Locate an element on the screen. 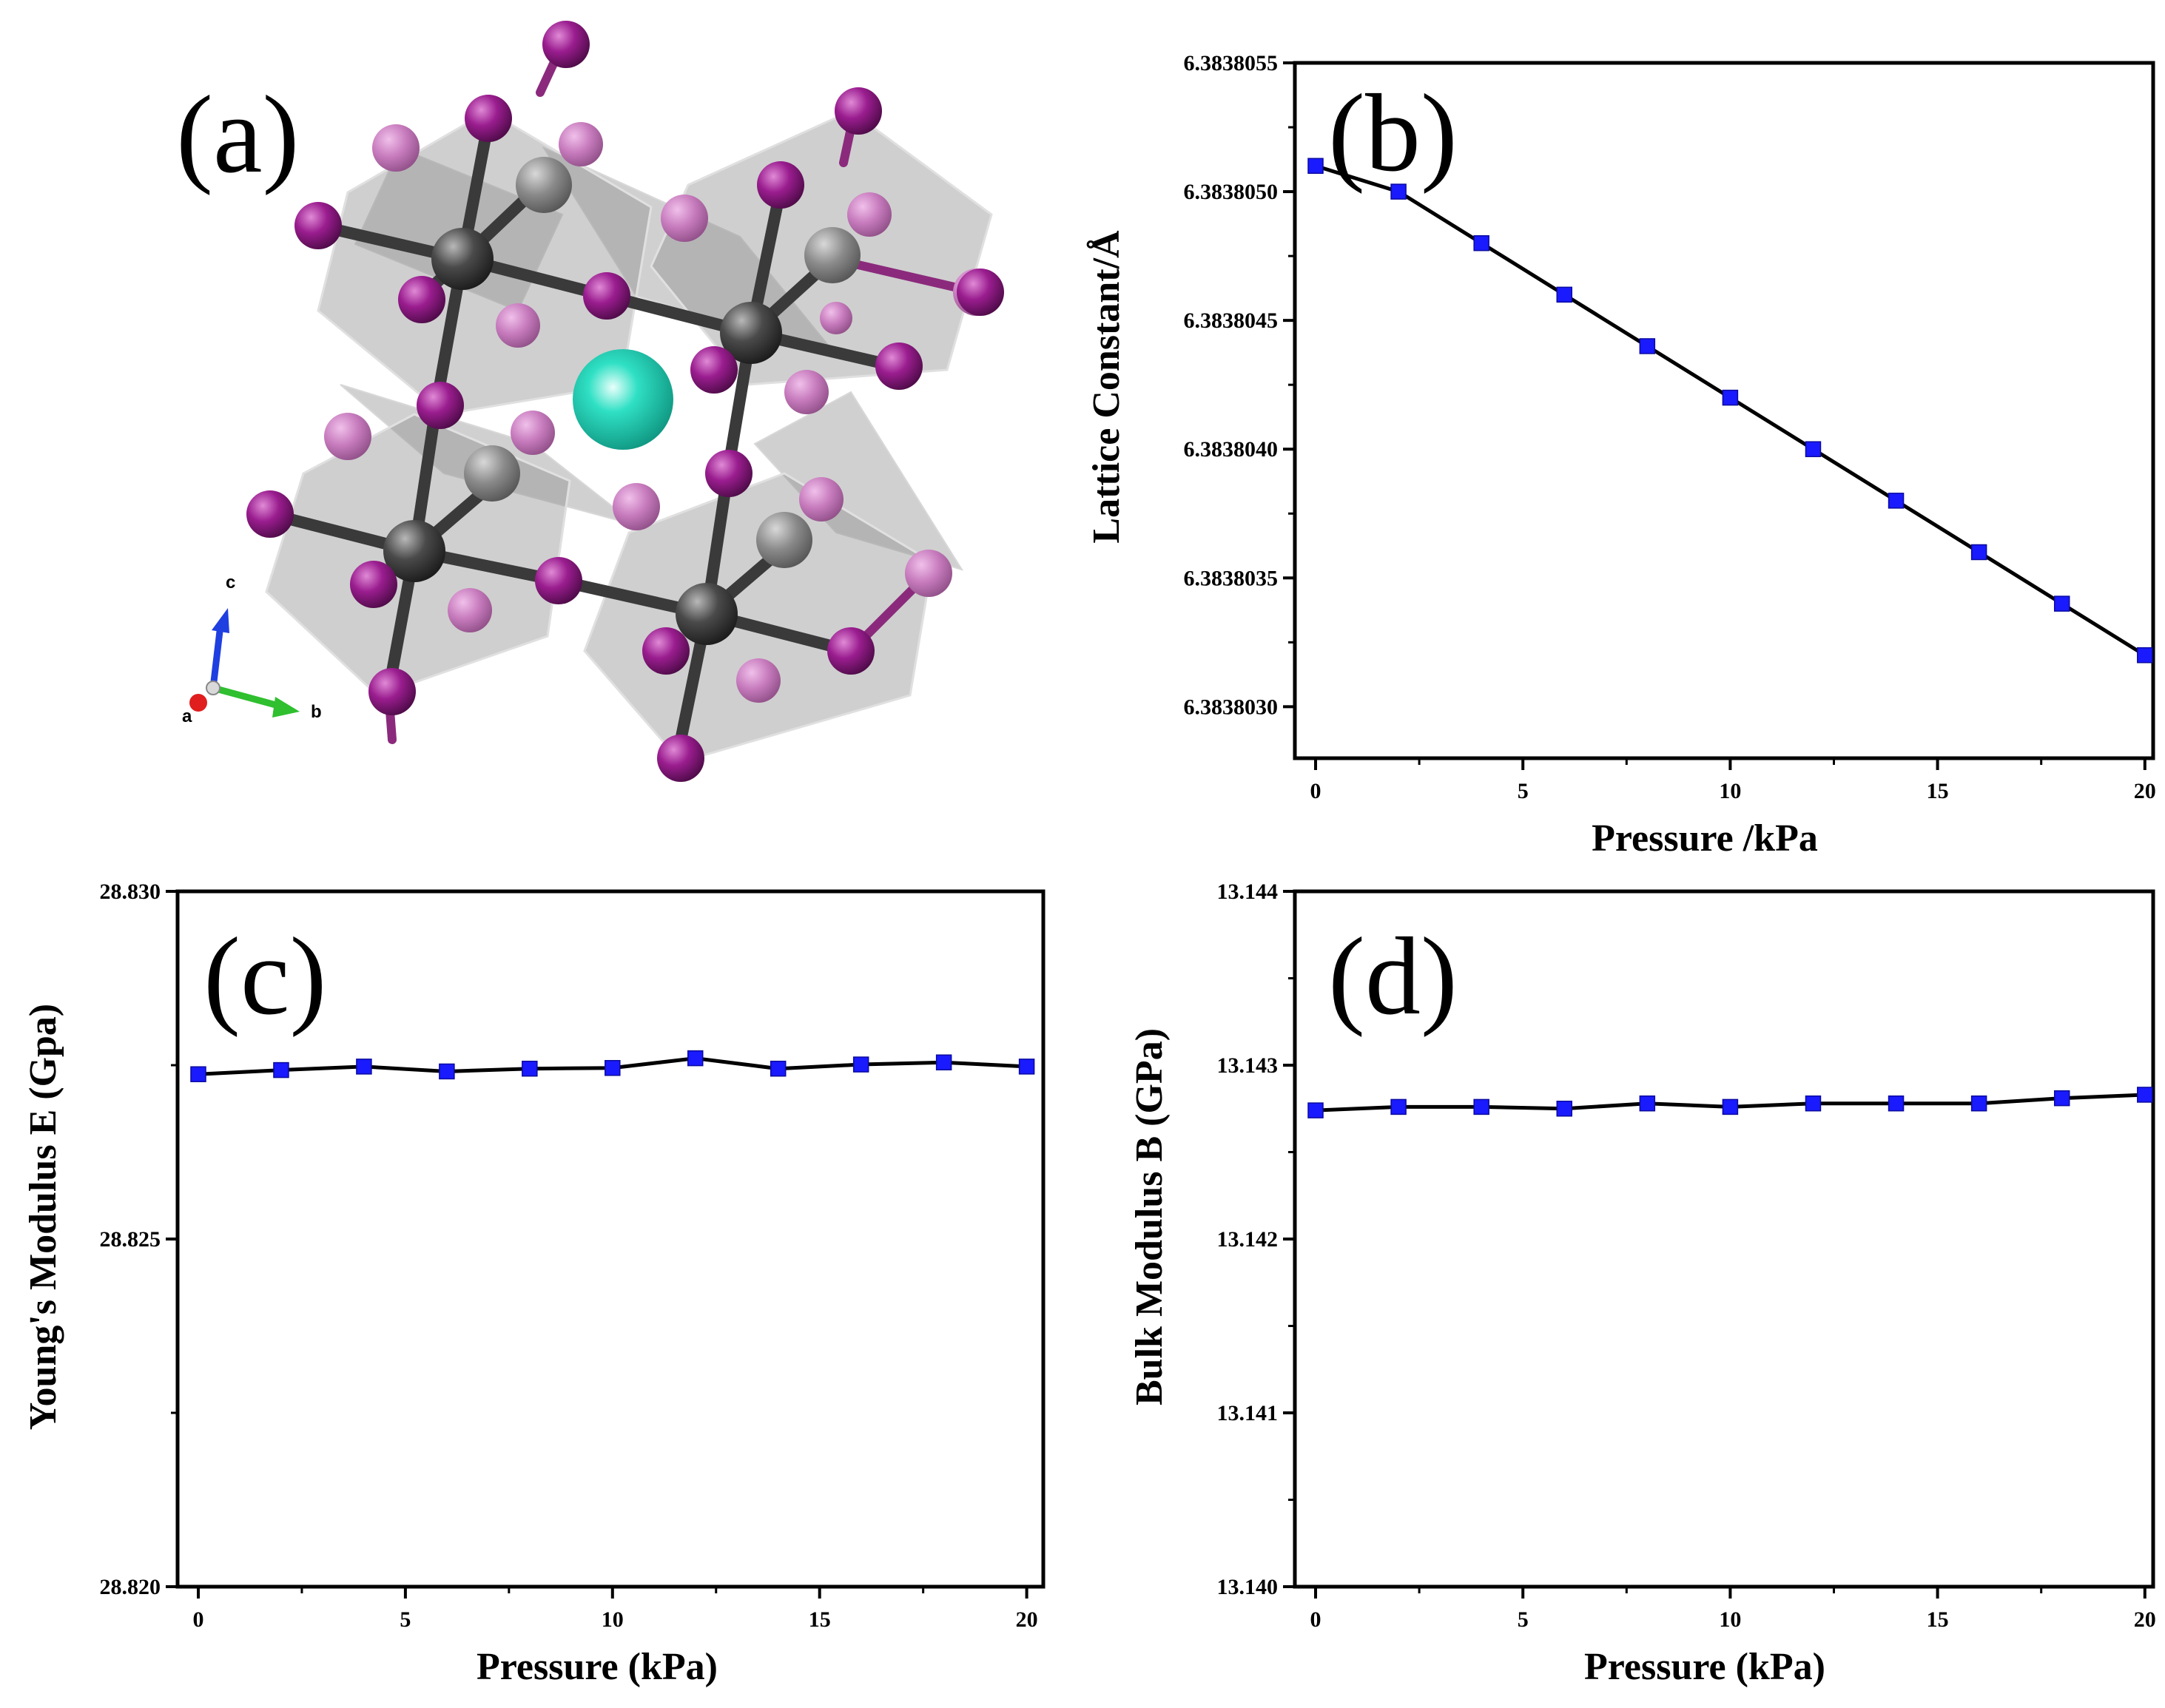  y-tick-label: 13.143 is located at coordinates (1248, 1065).